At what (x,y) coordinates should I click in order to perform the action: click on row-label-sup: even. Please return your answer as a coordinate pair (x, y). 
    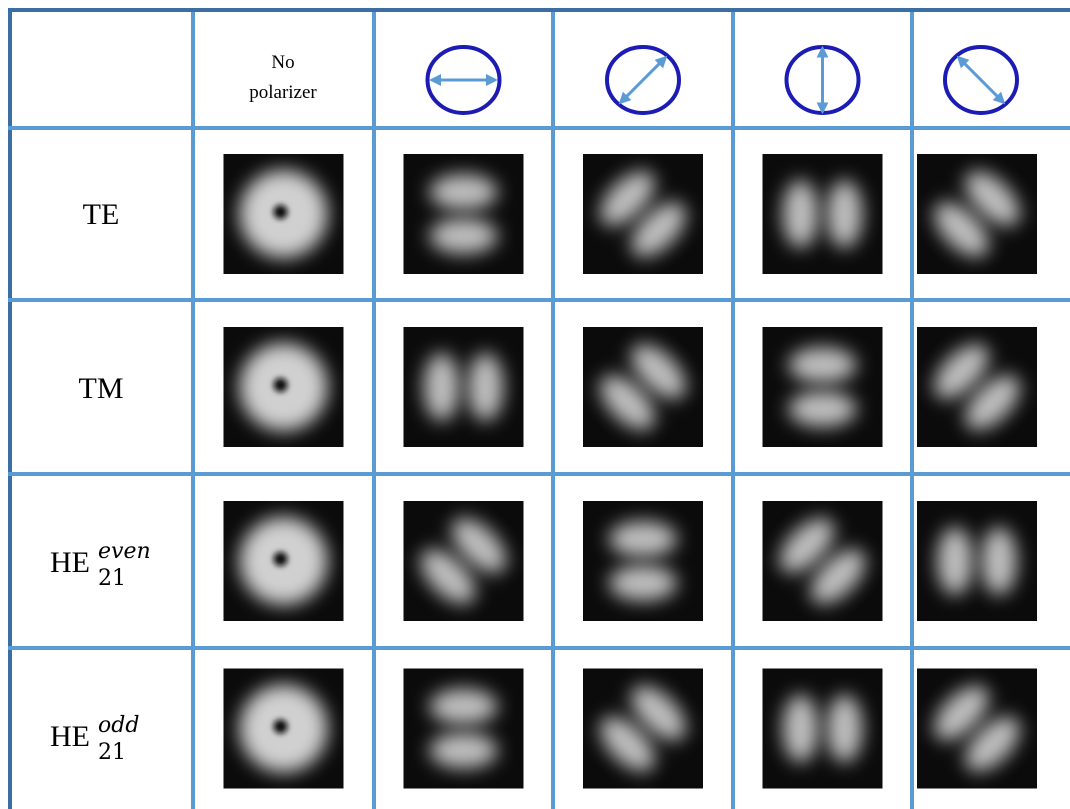
    Looking at the image, I should click on (124, 551).